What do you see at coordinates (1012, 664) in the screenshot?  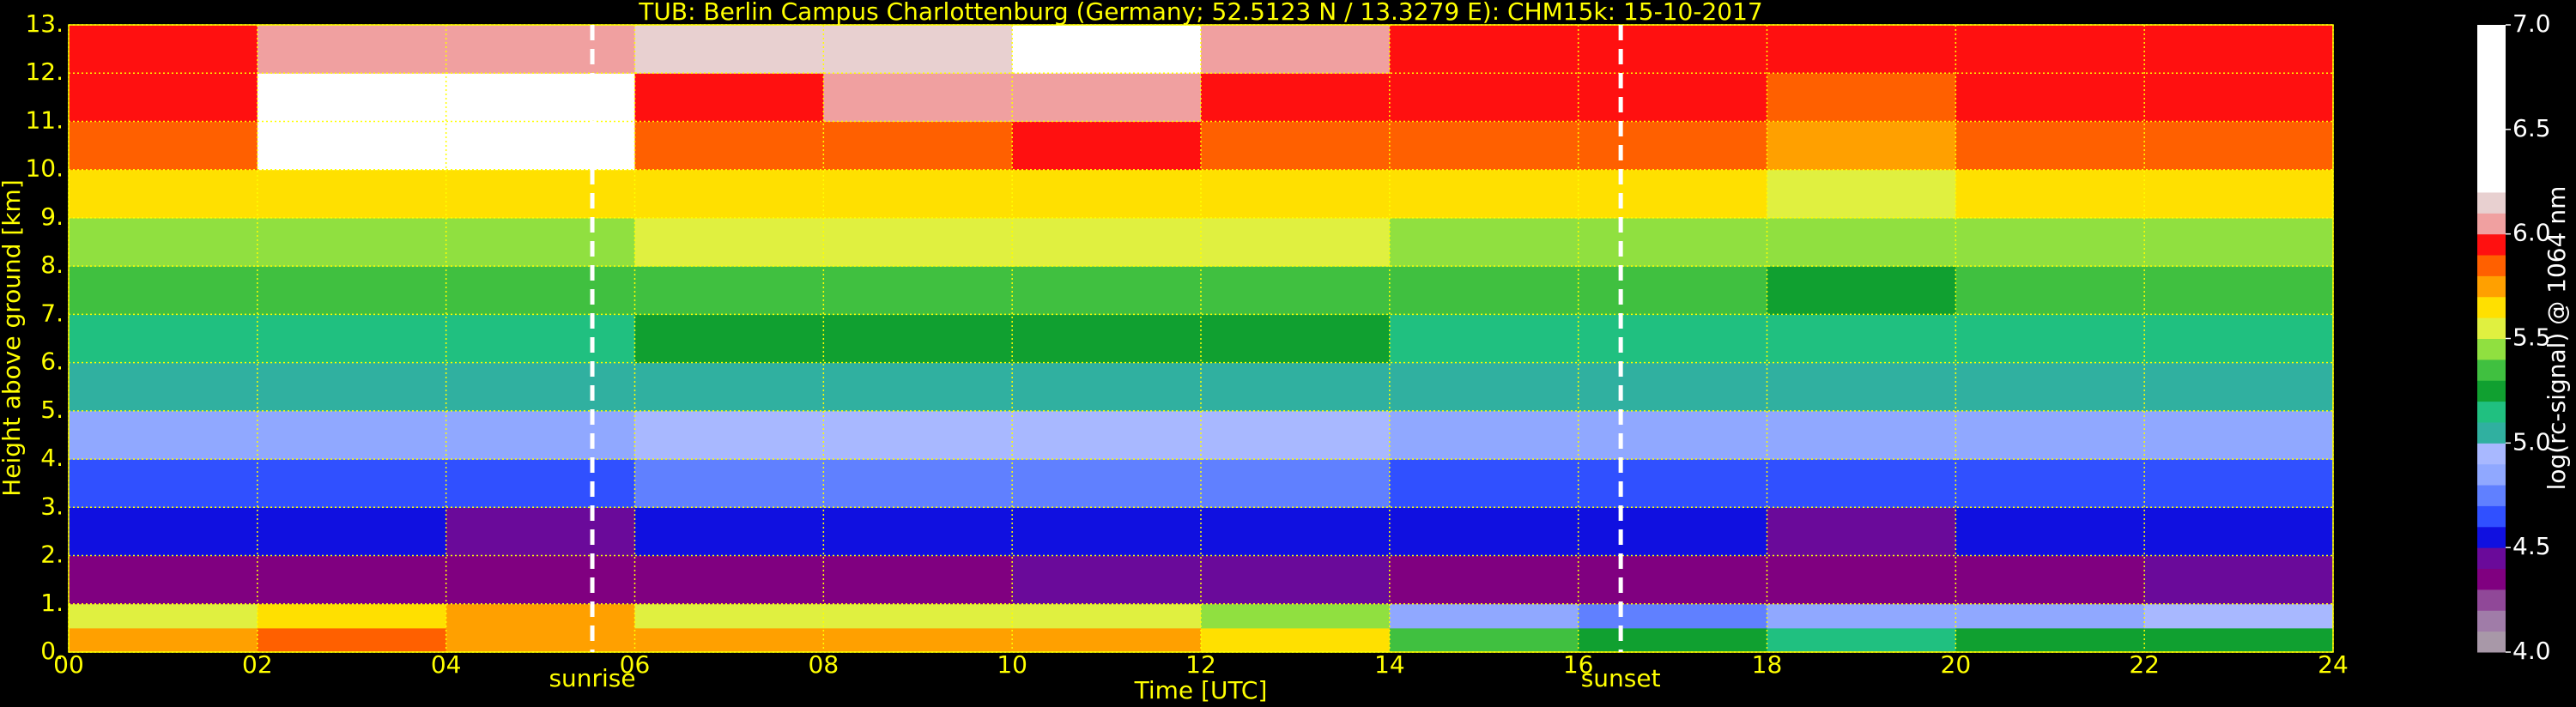 I see `x-tick-label: 10` at bounding box center [1012, 664].